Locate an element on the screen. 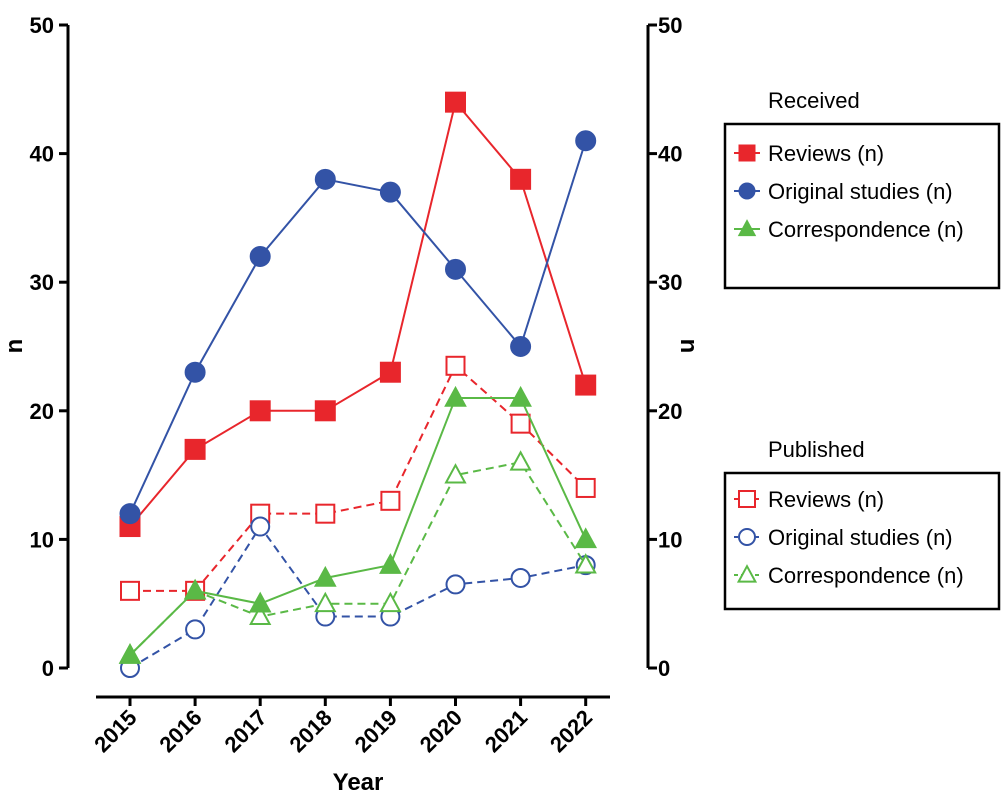 This screenshot has height=800, width=1001. x-axis-title: Year is located at coordinates (358, 782).